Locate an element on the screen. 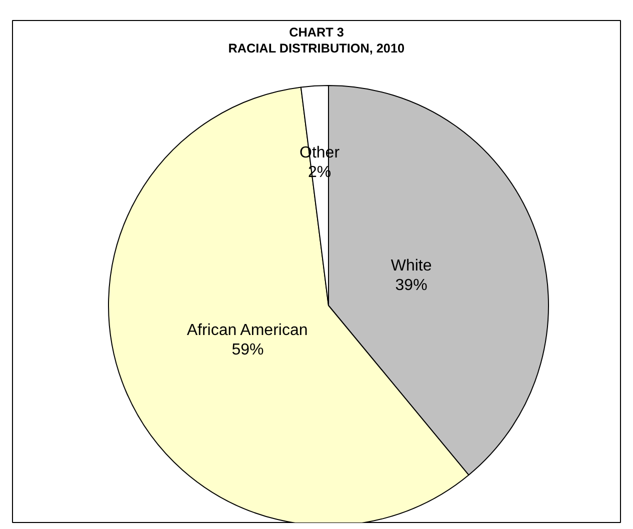 This screenshot has width=633, height=529. chart-title: CHART 3 is located at coordinates (316, 33).